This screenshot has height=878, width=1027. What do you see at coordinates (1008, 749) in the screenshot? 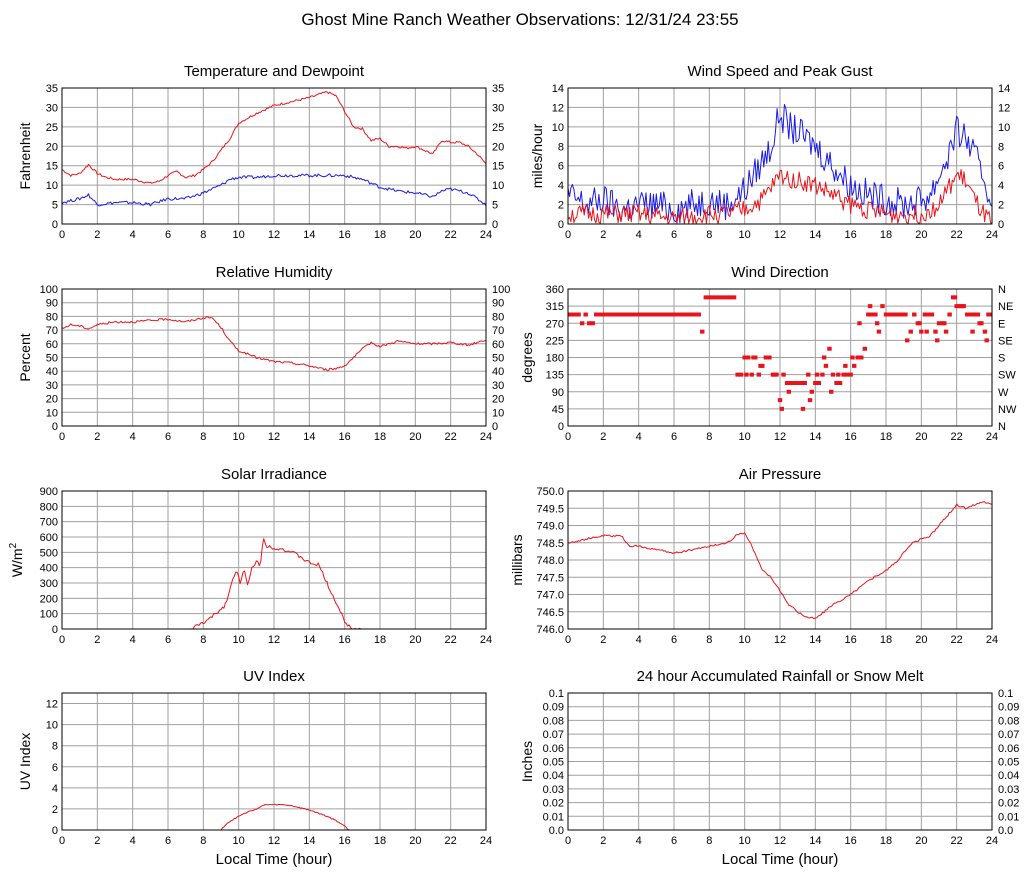
I see `y-tick-label-right: 0.06` at bounding box center [1008, 749].